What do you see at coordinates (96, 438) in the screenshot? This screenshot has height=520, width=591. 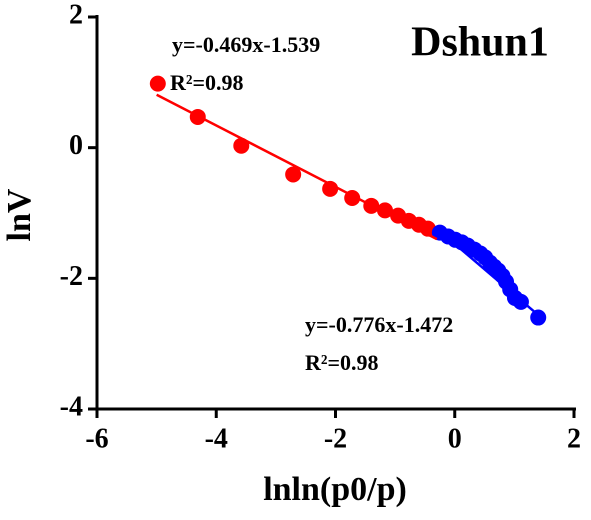 I see `x-tick-label: -6` at bounding box center [96, 438].